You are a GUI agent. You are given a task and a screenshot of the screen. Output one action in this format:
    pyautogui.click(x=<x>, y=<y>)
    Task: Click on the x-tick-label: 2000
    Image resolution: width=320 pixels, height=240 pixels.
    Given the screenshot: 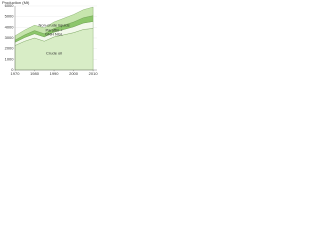 What is the action you would take?
    pyautogui.click(x=74, y=73)
    